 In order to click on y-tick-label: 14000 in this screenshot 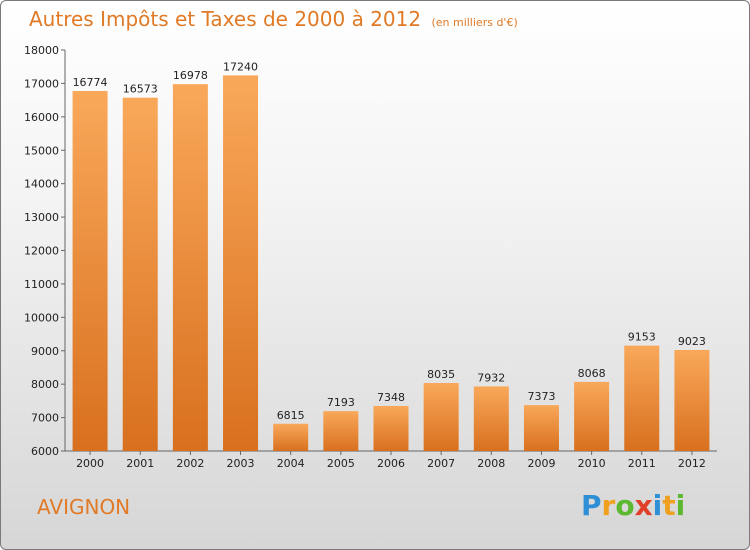, I will do `click(41, 184)`.